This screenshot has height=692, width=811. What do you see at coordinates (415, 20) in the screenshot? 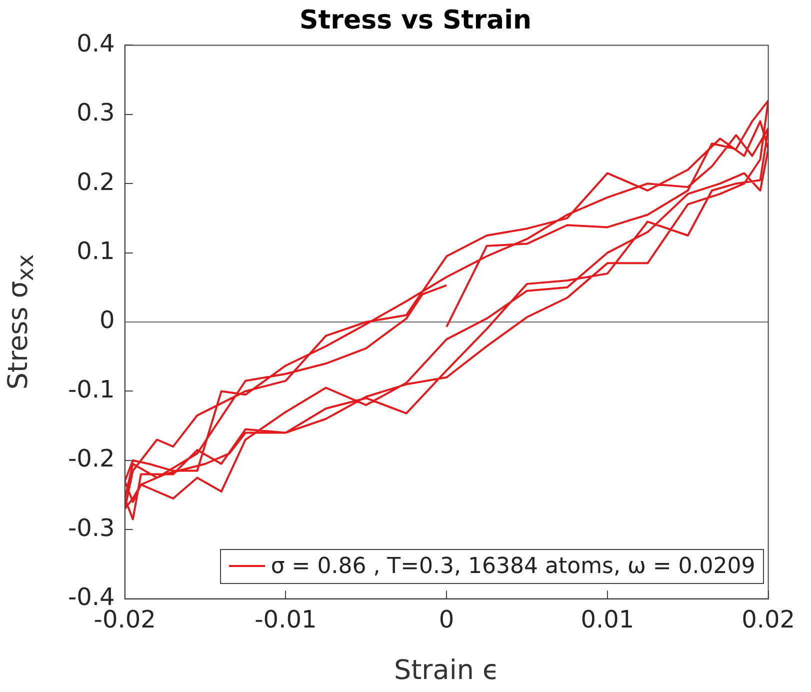
I see `chart-title: Stress vs Strain` at bounding box center [415, 20].